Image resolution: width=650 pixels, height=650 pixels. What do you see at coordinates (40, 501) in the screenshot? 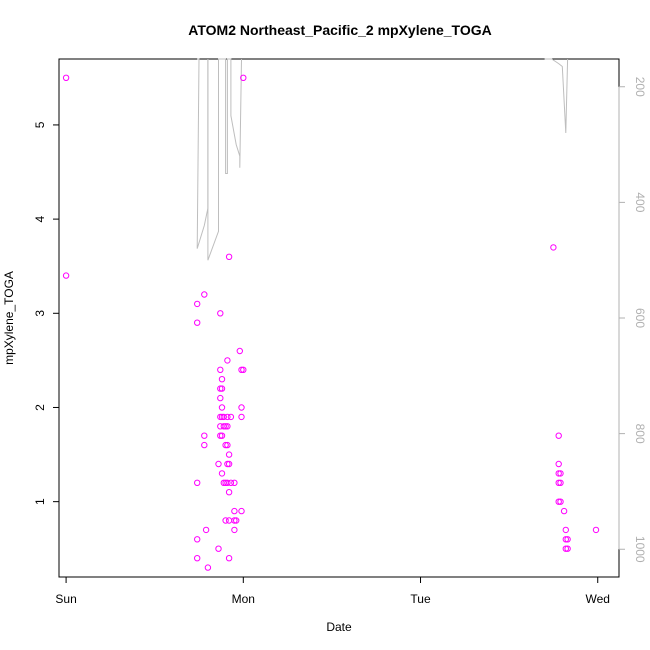
I see `y-tick-label: 1` at bounding box center [40, 501].